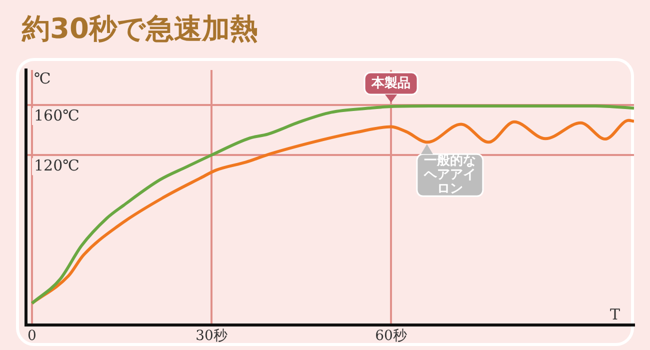 The height and width of the screenshot is (350, 650). I want to click on x-tick-label: 30秒, so click(212, 336).